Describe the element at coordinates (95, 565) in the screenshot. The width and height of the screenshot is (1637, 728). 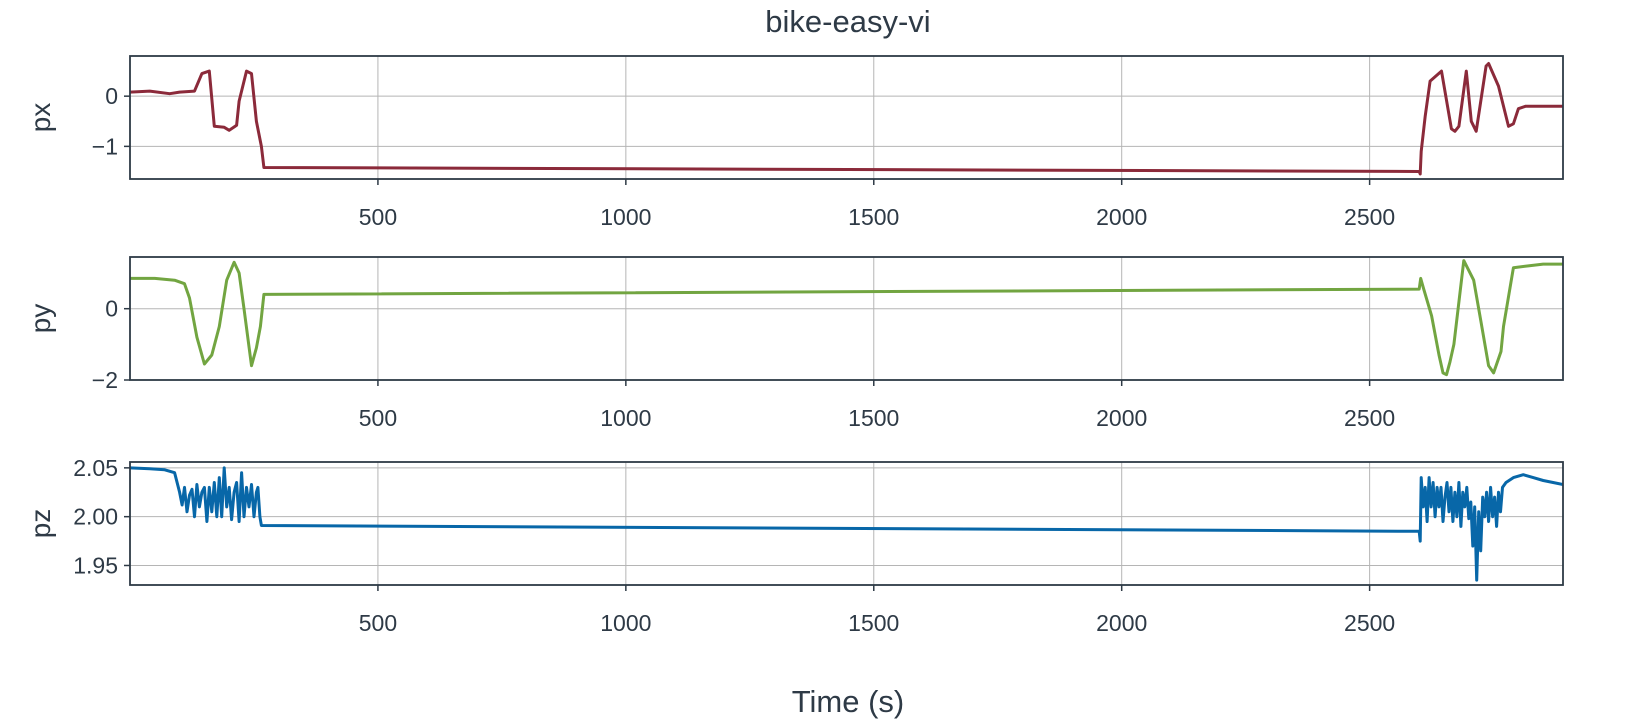
I see `y-tick-label: 1.95` at that location.